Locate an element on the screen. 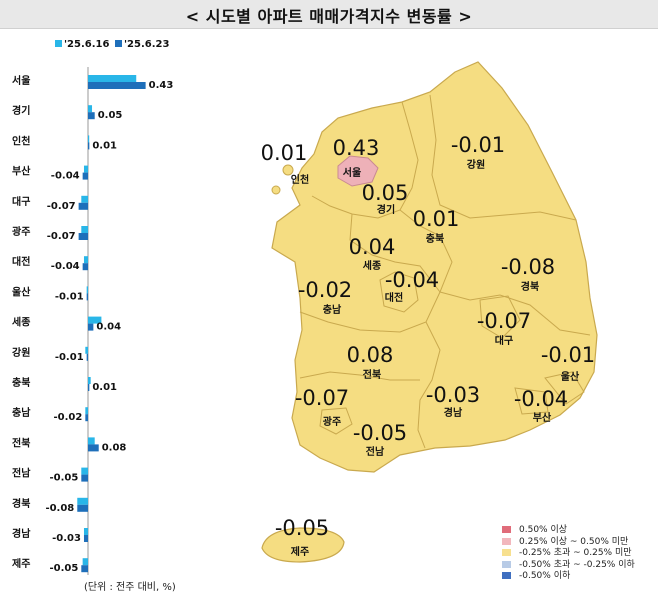 The height and width of the screenshot is (606, 658). bar-row-대구: 대구 -0.07 is located at coordinates (50, 203).